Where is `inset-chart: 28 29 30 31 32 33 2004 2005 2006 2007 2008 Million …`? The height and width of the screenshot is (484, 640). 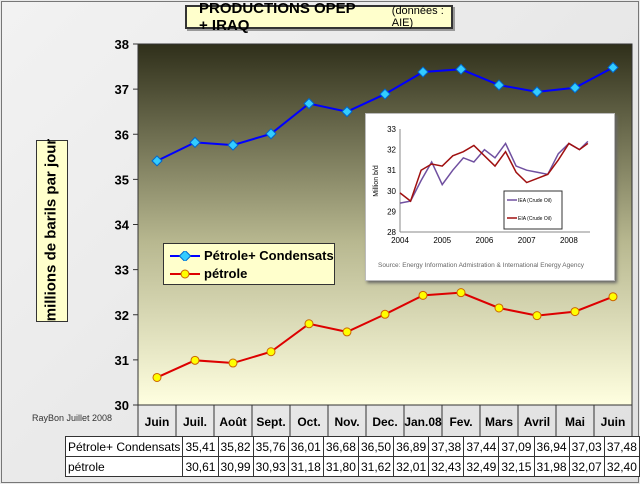
inset-chart: 28 29 30 31 32 33 2004 2005 2006 2007 2008 Million … is located at coordinates (490, 197).